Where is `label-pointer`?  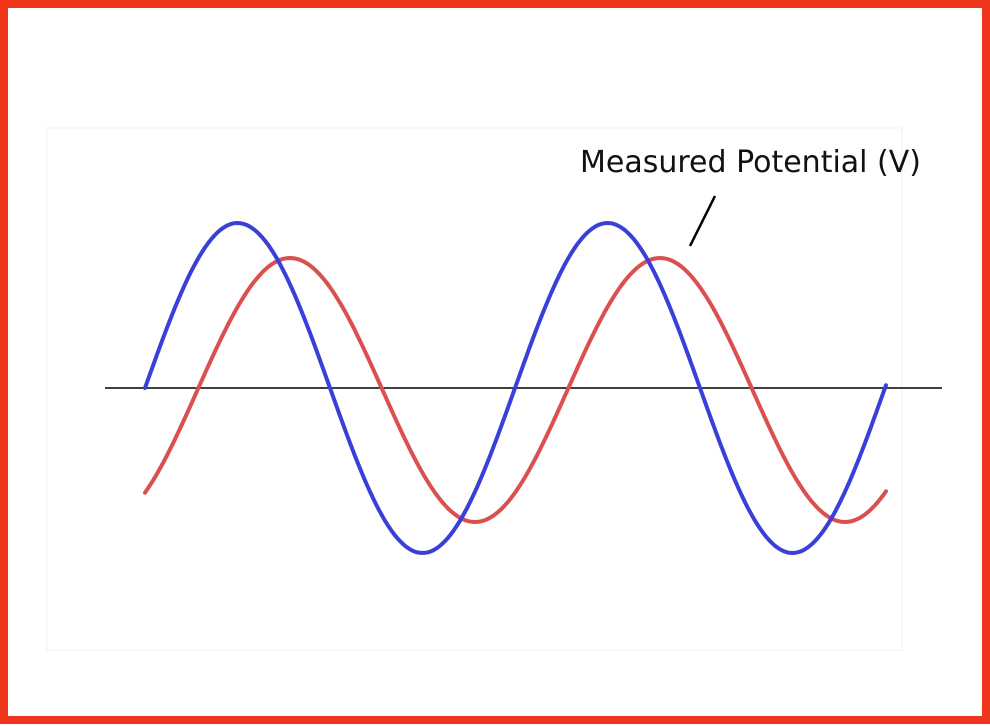 label-pointer is located at coordinates (702, 221).